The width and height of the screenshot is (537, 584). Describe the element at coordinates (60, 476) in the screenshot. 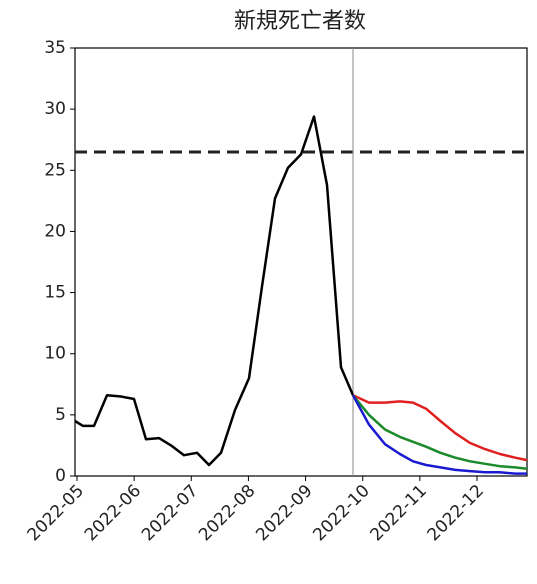

I see `y-tick-label: 0` at that location.